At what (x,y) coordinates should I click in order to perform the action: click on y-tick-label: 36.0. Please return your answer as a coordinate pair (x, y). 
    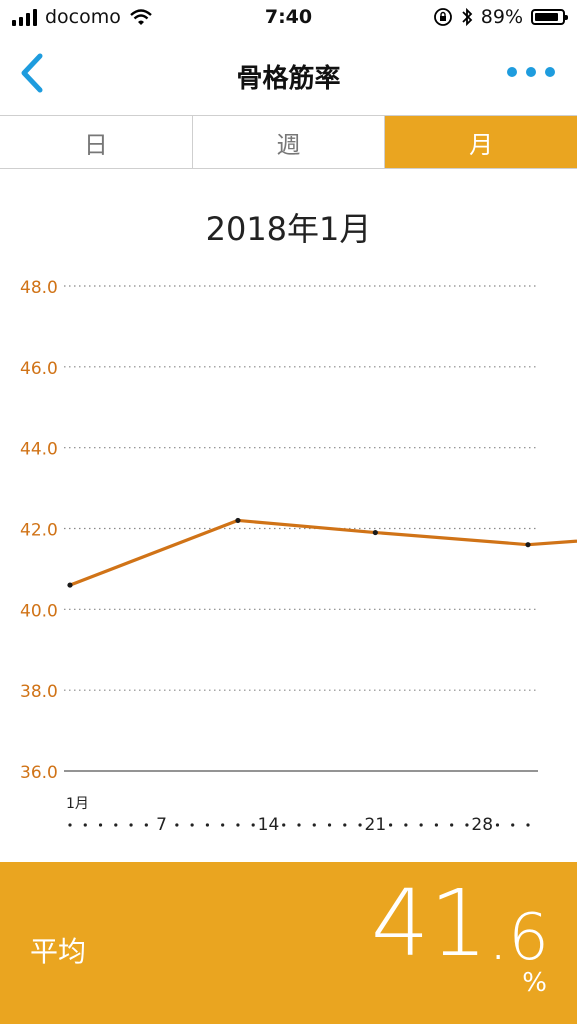
    Looking at the image, I should click on (39, 773).